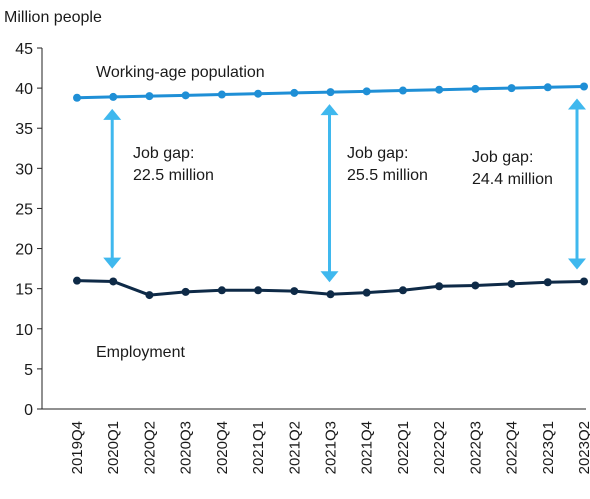 This screenshot has width=590, height=499. Describe the element at coordinates (331, 447) in the screenshot. I see `x-tick-label: 2021Q3` at that location.